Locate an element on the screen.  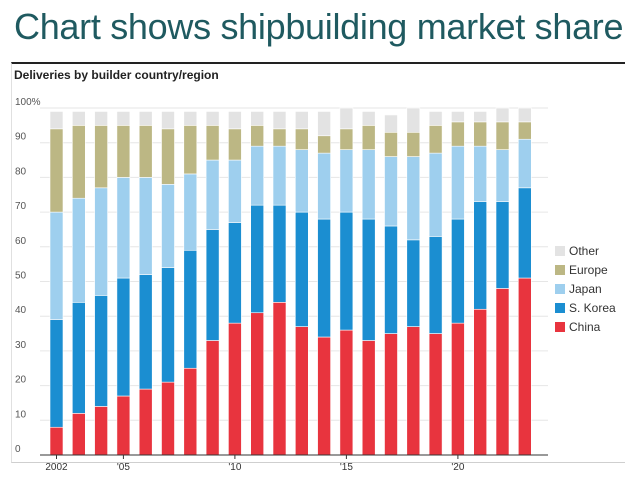
bar-segment-s-korea-2002 is located at coordinates (56, 373).